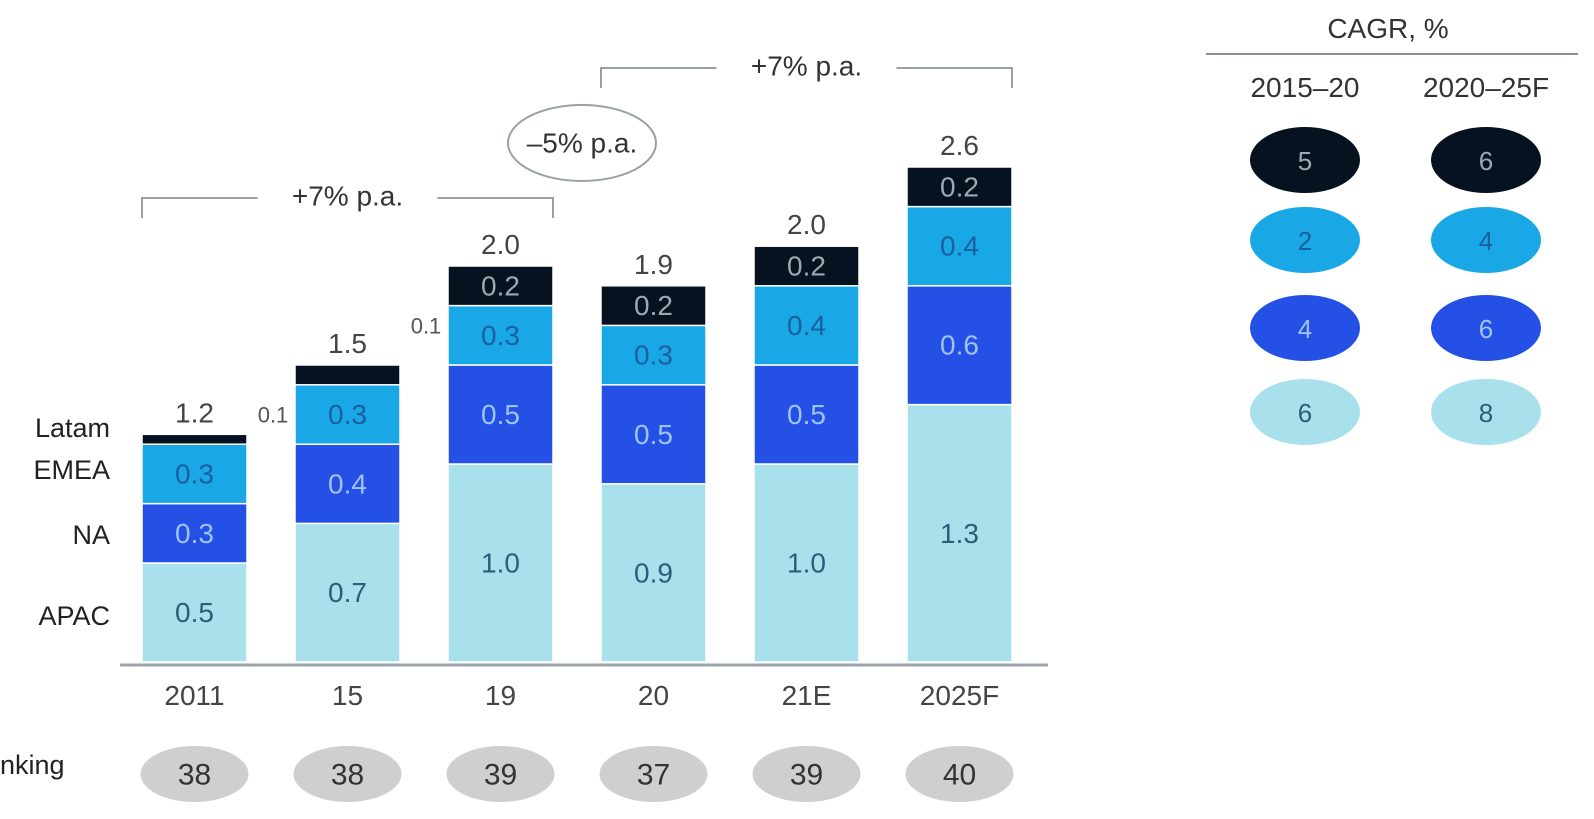  What do you see at coordinates (347, 343) in the screenshot?
I see `total-label-15: 1.5` at bounding box center [347, 343].